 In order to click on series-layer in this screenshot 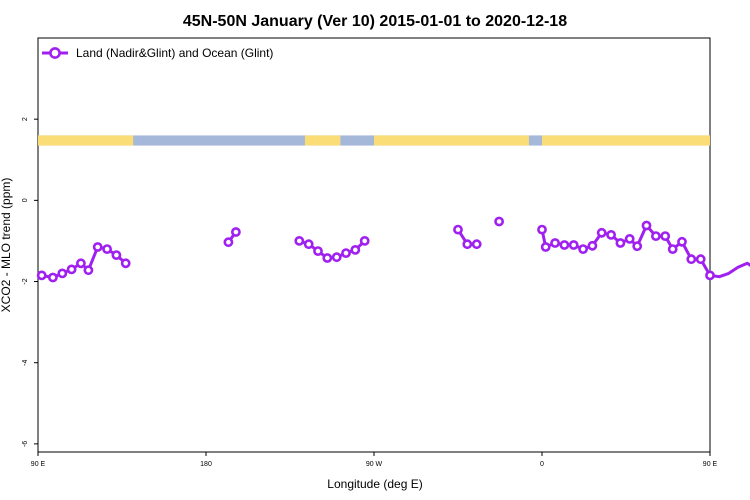, I will do `click(393, 249)`.